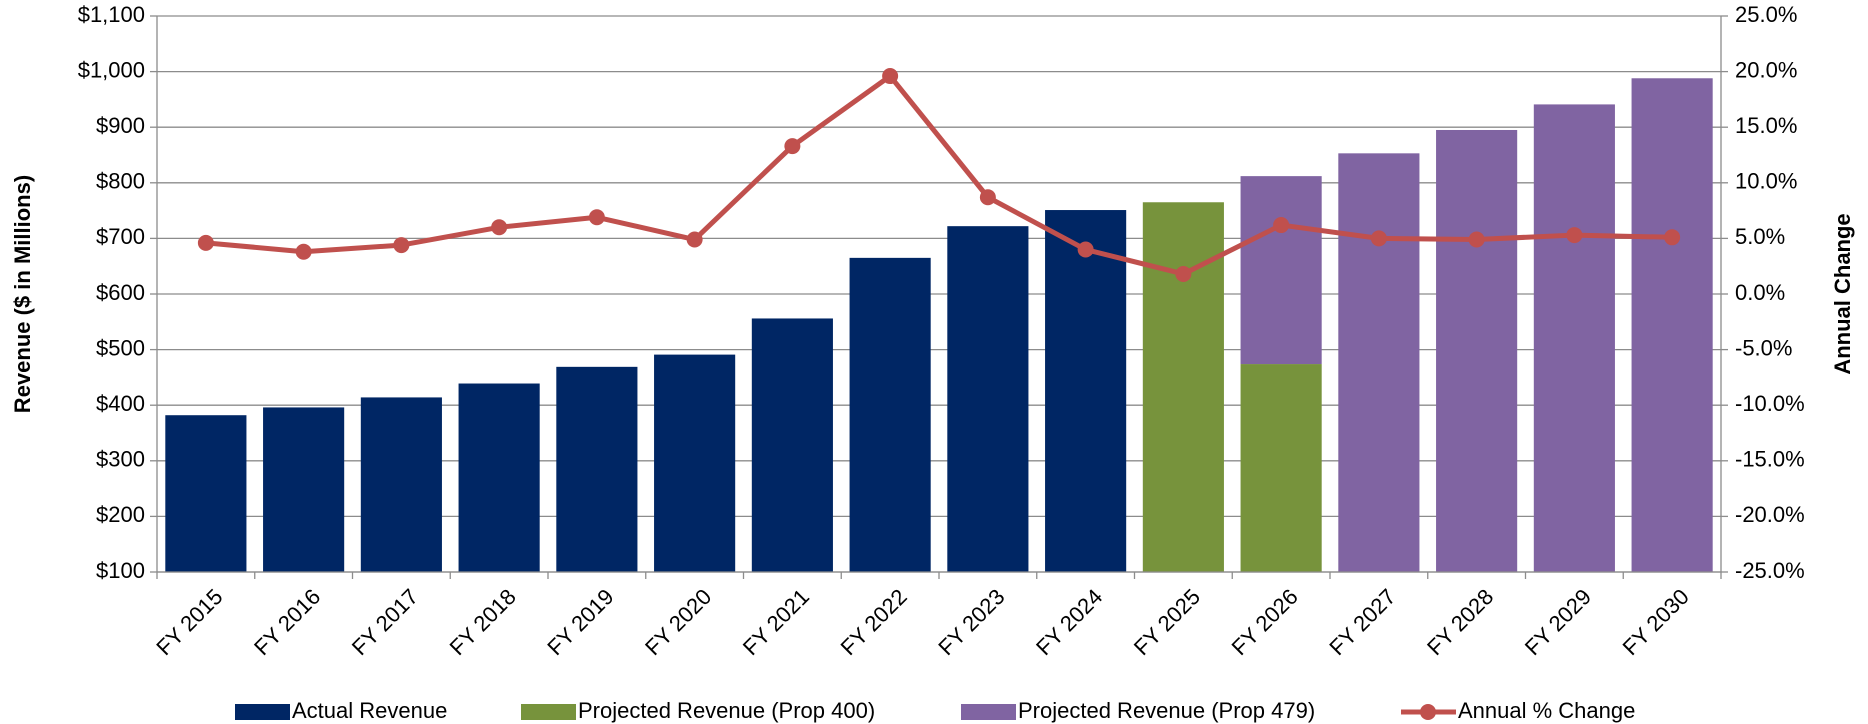 The image size is (1868, 724). What do you see at coordinates (483, 622) in the screenshot?
I see `x-tick-label: FY 2018` at bounding box center [483, 622].